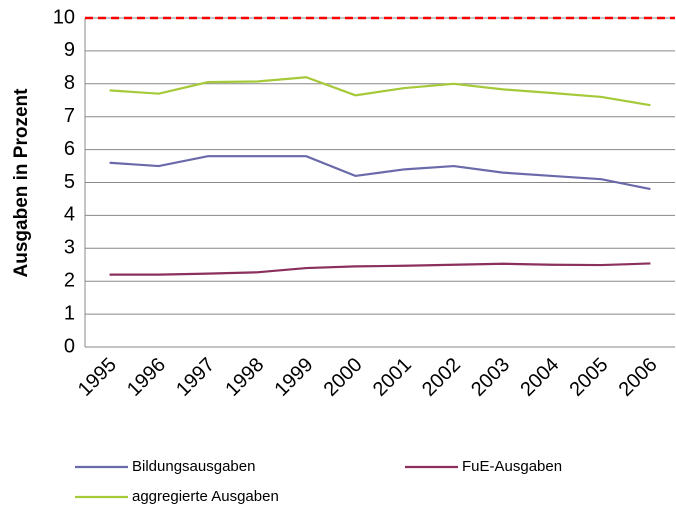 Image resolution: width=676 pixels, height=508 pixels. What do you see at coordinates (588, 377) in the screenshot?
I see `x-tick-label: 2005` at bounding box center [588, 377].